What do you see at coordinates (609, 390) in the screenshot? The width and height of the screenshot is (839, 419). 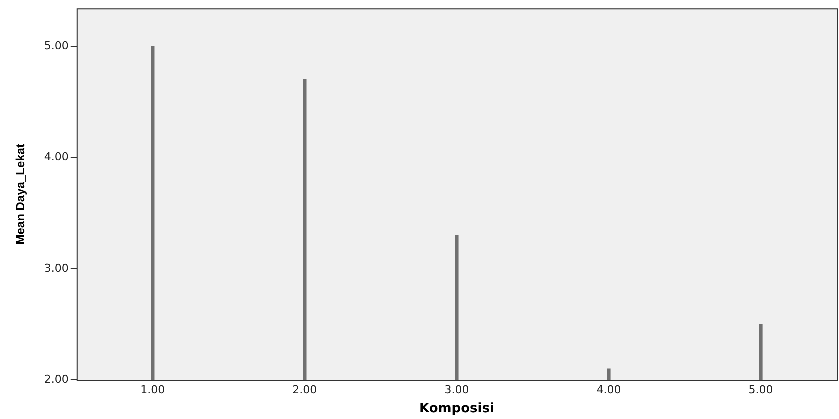 I see `x-tick-label: 4.00` at bounding box center [609, 390].